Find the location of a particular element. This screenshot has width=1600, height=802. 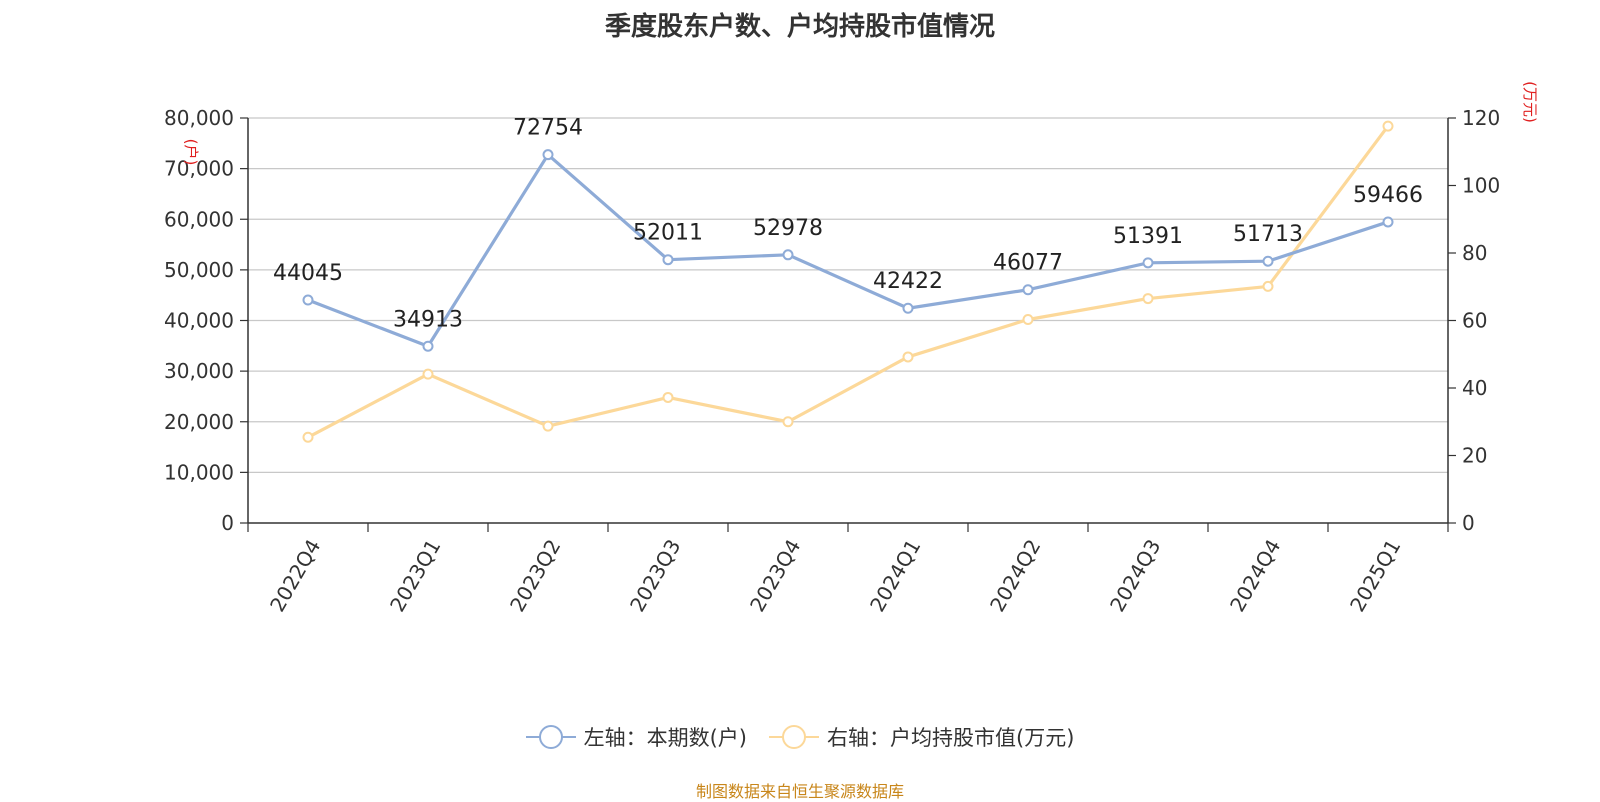

data-label: 42422 is located at coordinates (908, 281).